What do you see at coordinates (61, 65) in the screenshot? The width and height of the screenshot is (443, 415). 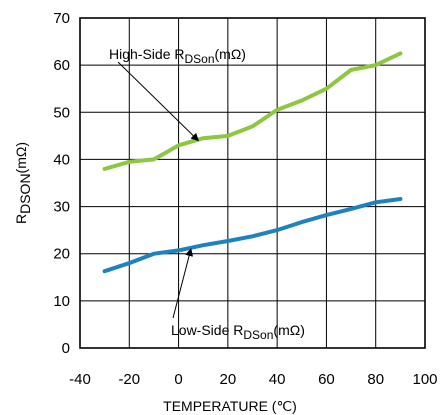 I see `y-tick-label: 60` at bounding box center [61, 65].